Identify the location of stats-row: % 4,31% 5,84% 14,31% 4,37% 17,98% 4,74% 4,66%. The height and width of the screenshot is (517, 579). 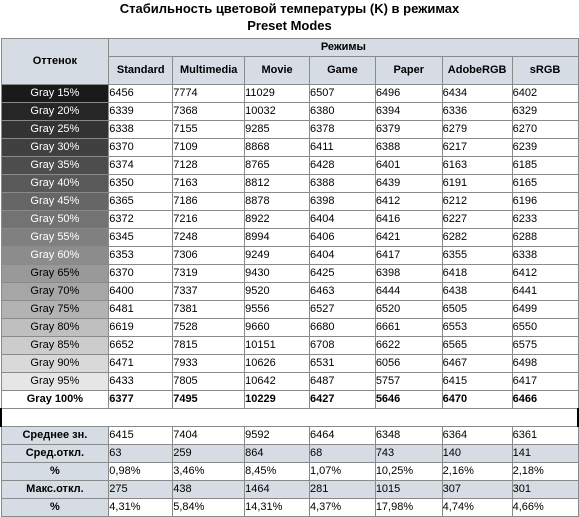
(289, 507).